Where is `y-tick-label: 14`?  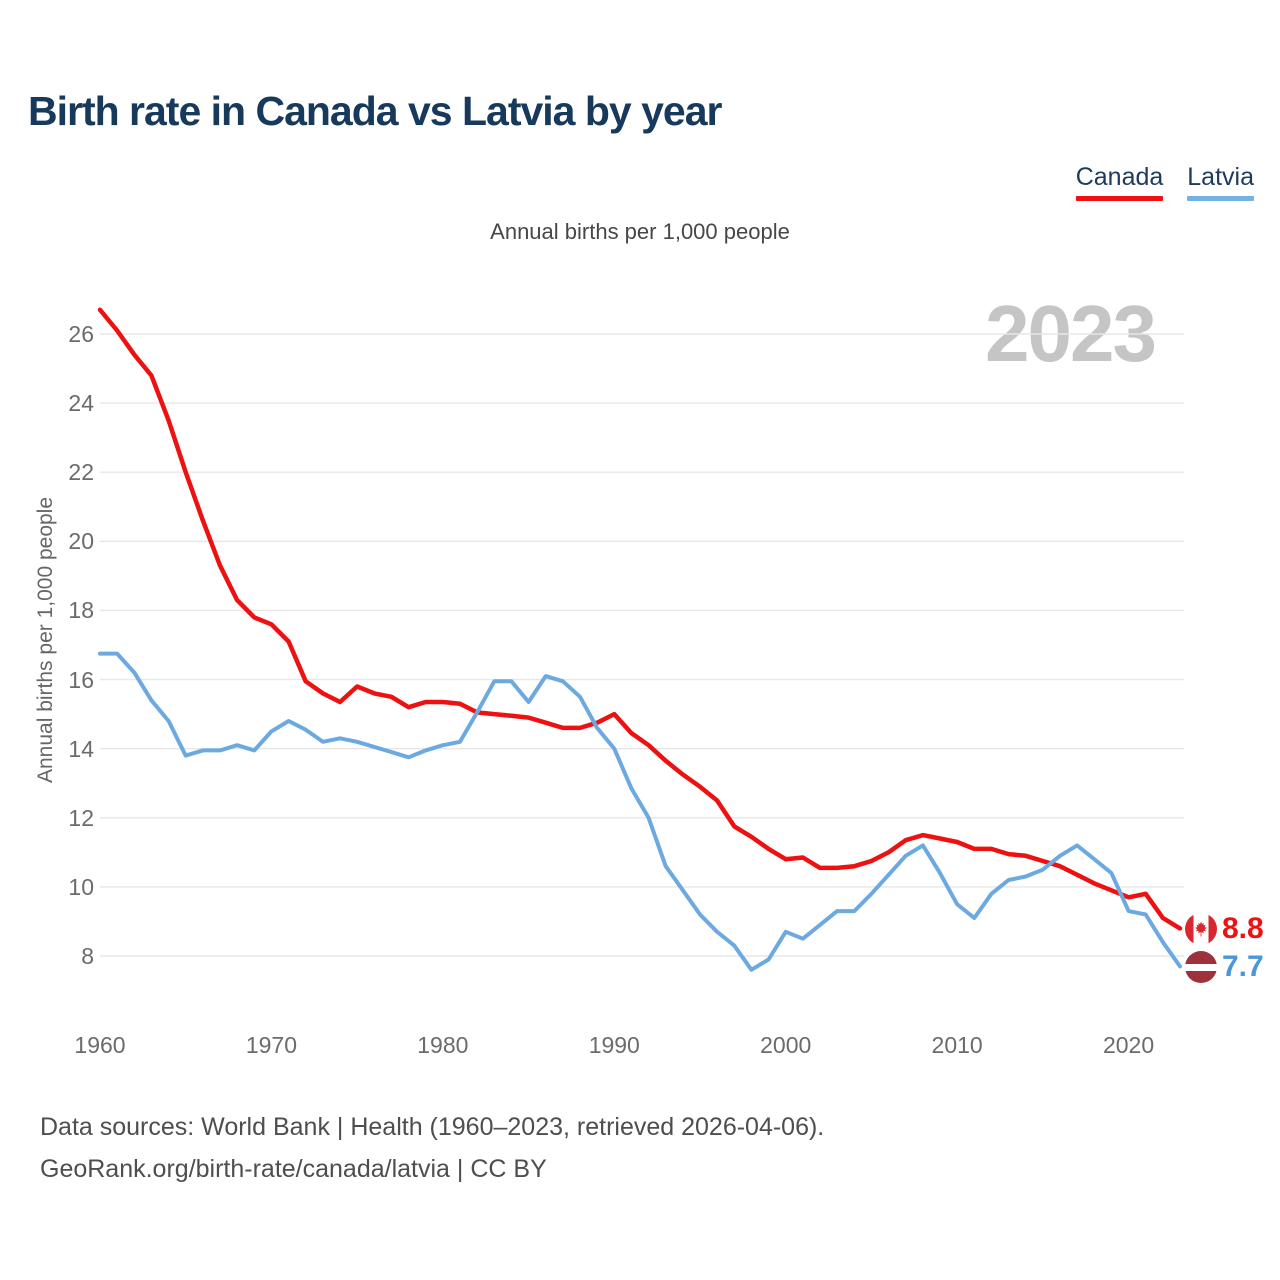
y-tick-label: 14 is located at coordinates (81, 748).